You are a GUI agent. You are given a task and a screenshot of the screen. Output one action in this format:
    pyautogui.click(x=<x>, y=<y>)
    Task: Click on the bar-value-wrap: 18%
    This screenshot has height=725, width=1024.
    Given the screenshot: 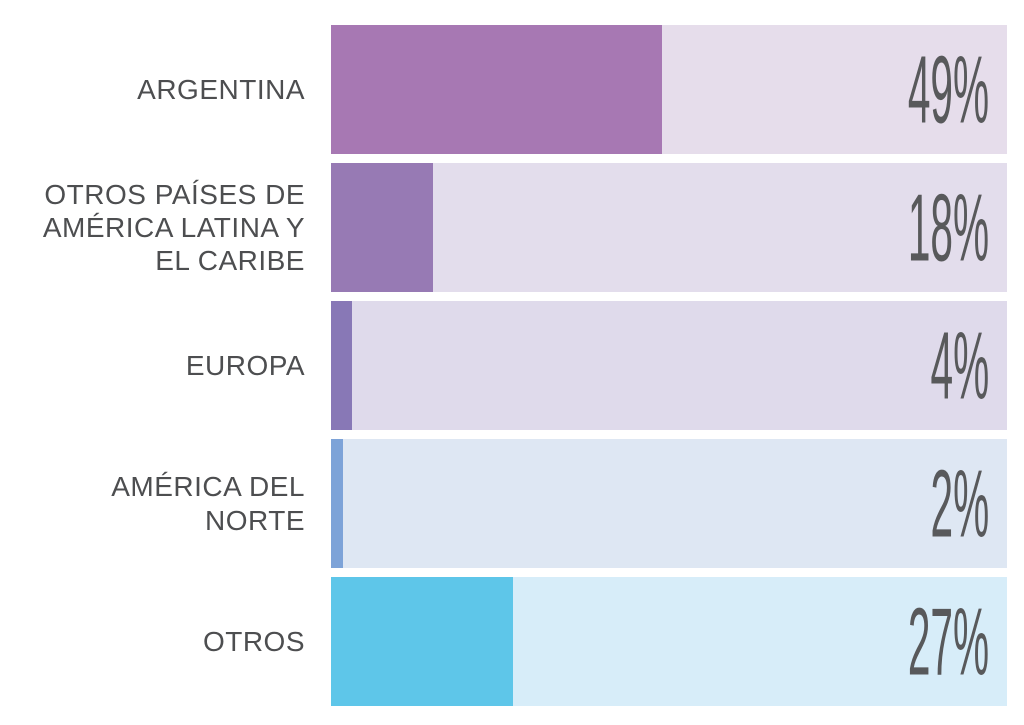 What is the action you would take?
    pyautogui.click(x=928, y=227)
    